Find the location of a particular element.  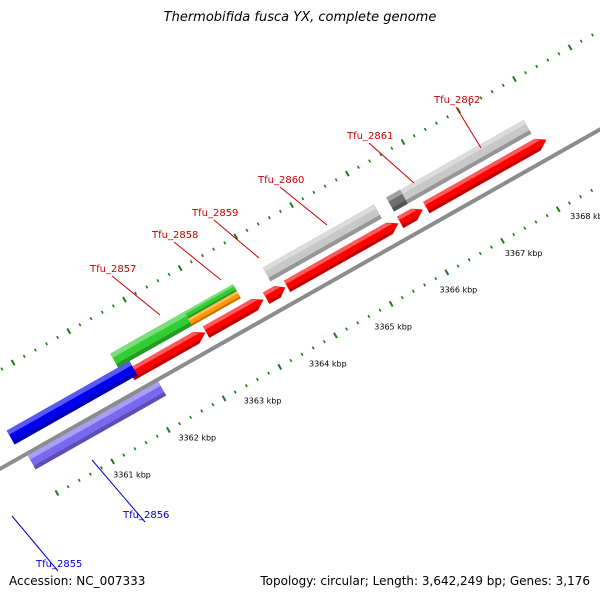

gene-grey-highlight is located at coordinates (319, 238).